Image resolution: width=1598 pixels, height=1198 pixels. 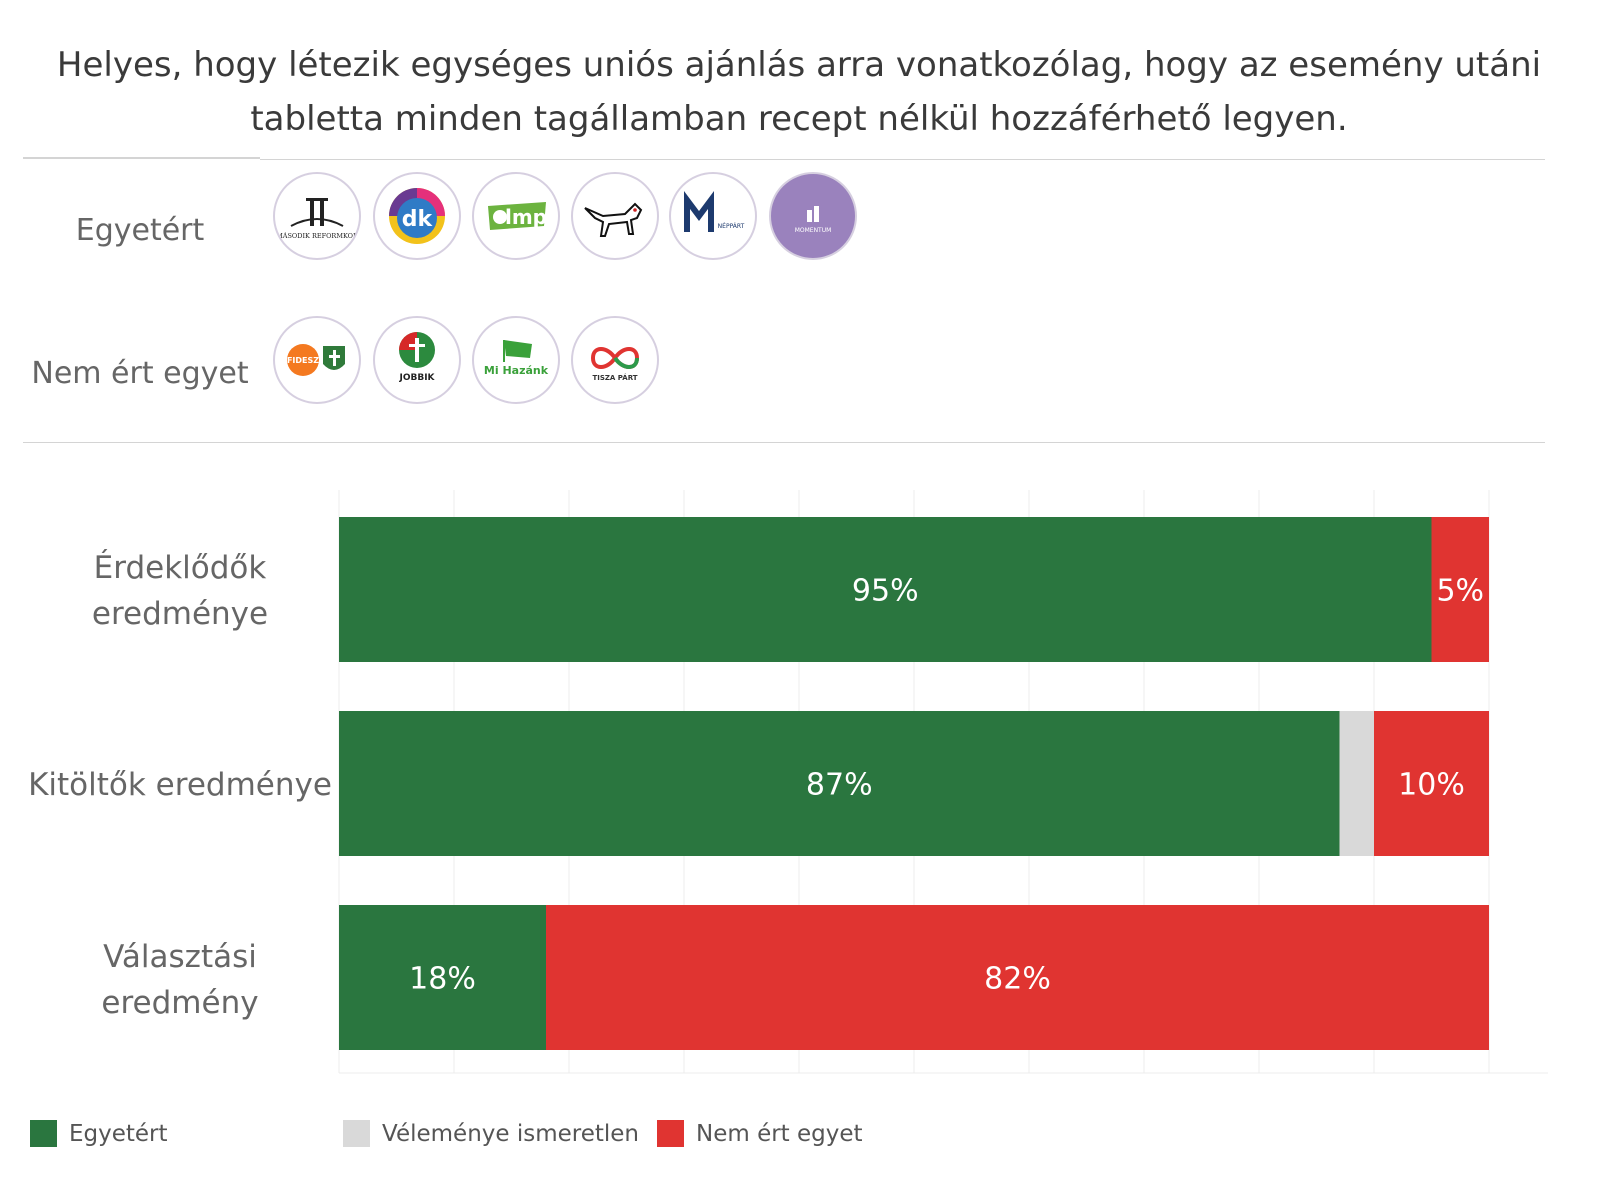 What do you see at coordinates (670, 1133) in the screenshot?
I see `legend-swatch-disagree` at bounding box center [670, 1133].